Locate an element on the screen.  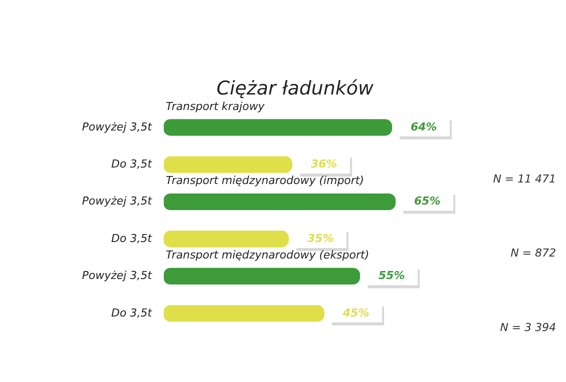
text: N = 3 394 is located at coordinates (528, 327).